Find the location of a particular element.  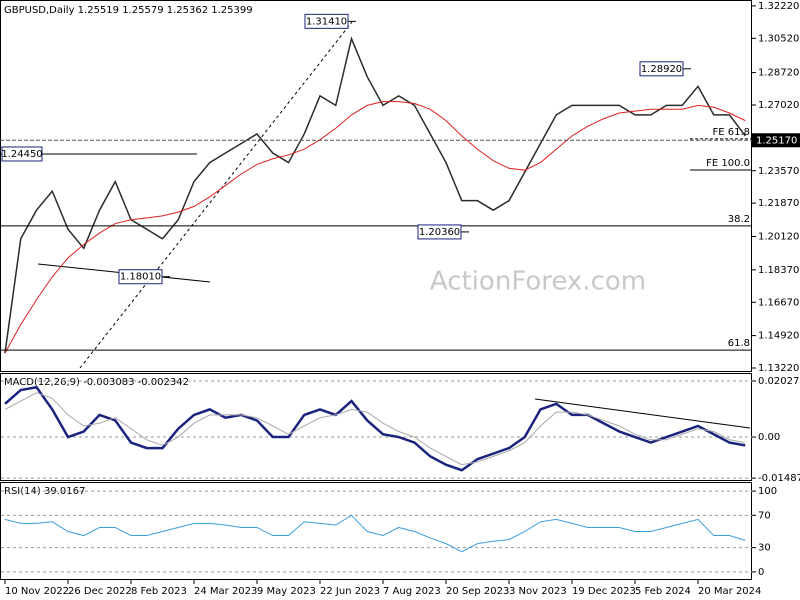

last-price-label: 1.25170 is located at coordinates (776, 140).